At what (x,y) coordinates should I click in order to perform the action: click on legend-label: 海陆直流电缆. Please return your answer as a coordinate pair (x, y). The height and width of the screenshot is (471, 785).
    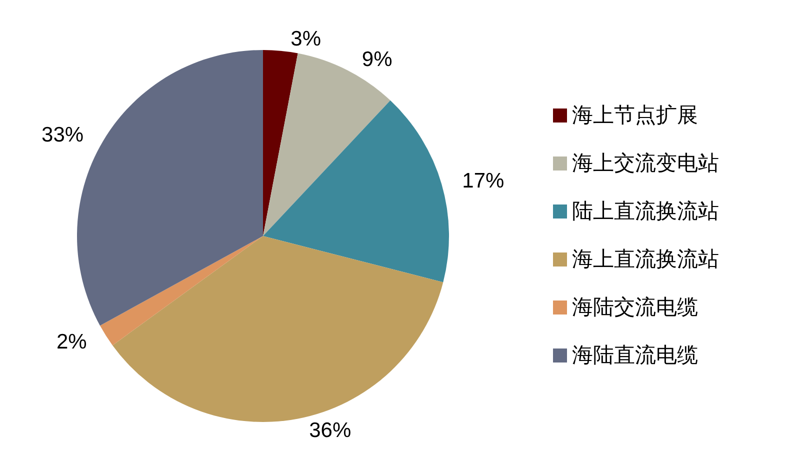
    Looking at the image, I should click on (635, 355).